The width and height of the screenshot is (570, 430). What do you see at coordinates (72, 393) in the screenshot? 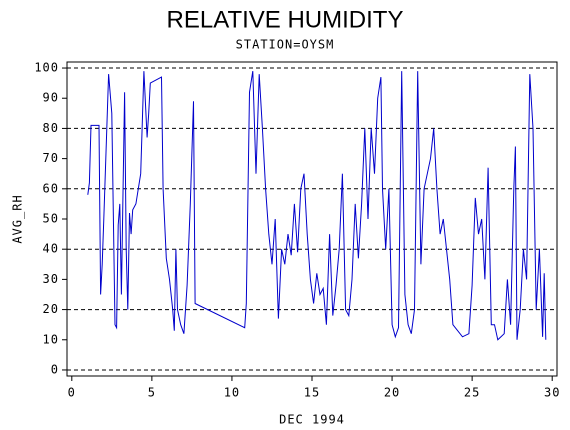
I see `x-tick-label: 0` at bounding box center [72, 393].